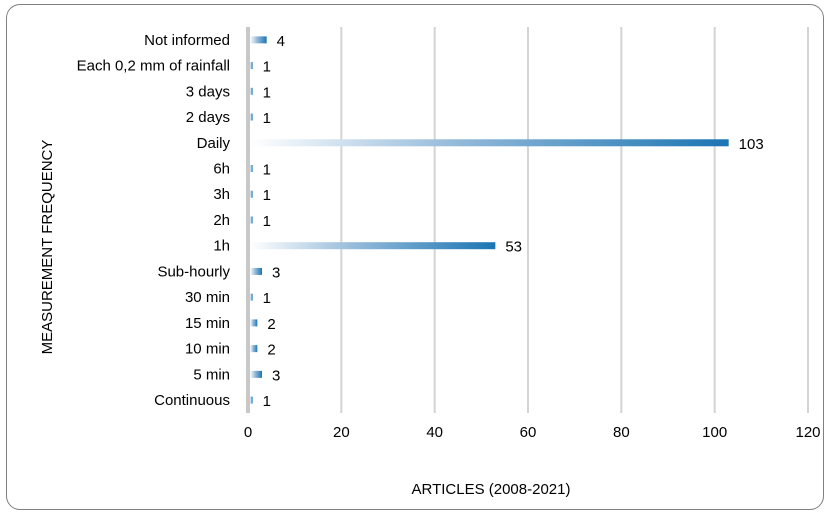 The height and width of the screenshot is (516, 828). Describe the element at coordinates (153, 66) in the screenshot. I see `category-label: Each 0,2 mm of rainfall` at that location.